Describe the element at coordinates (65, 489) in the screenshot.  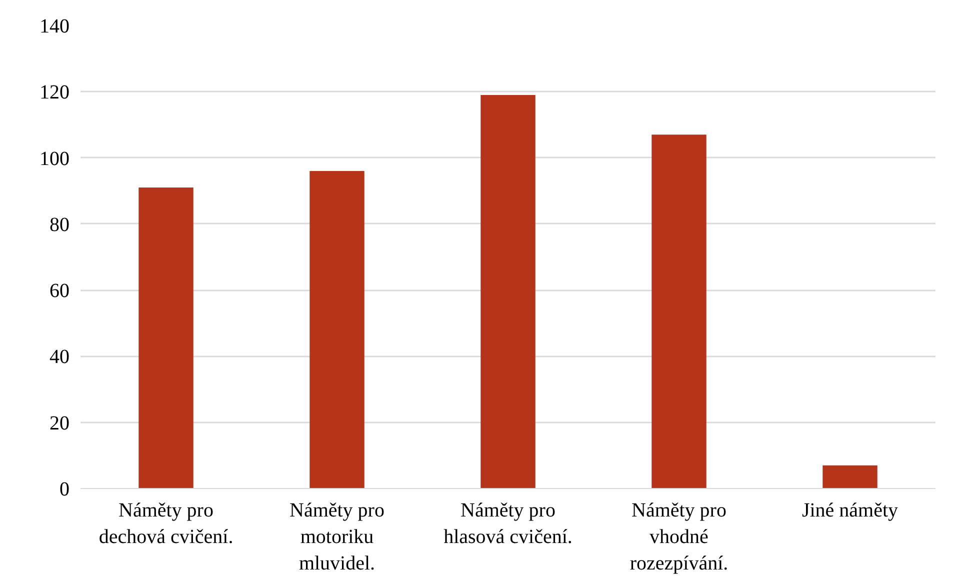
I see `y-tick-label: 0` at that location.